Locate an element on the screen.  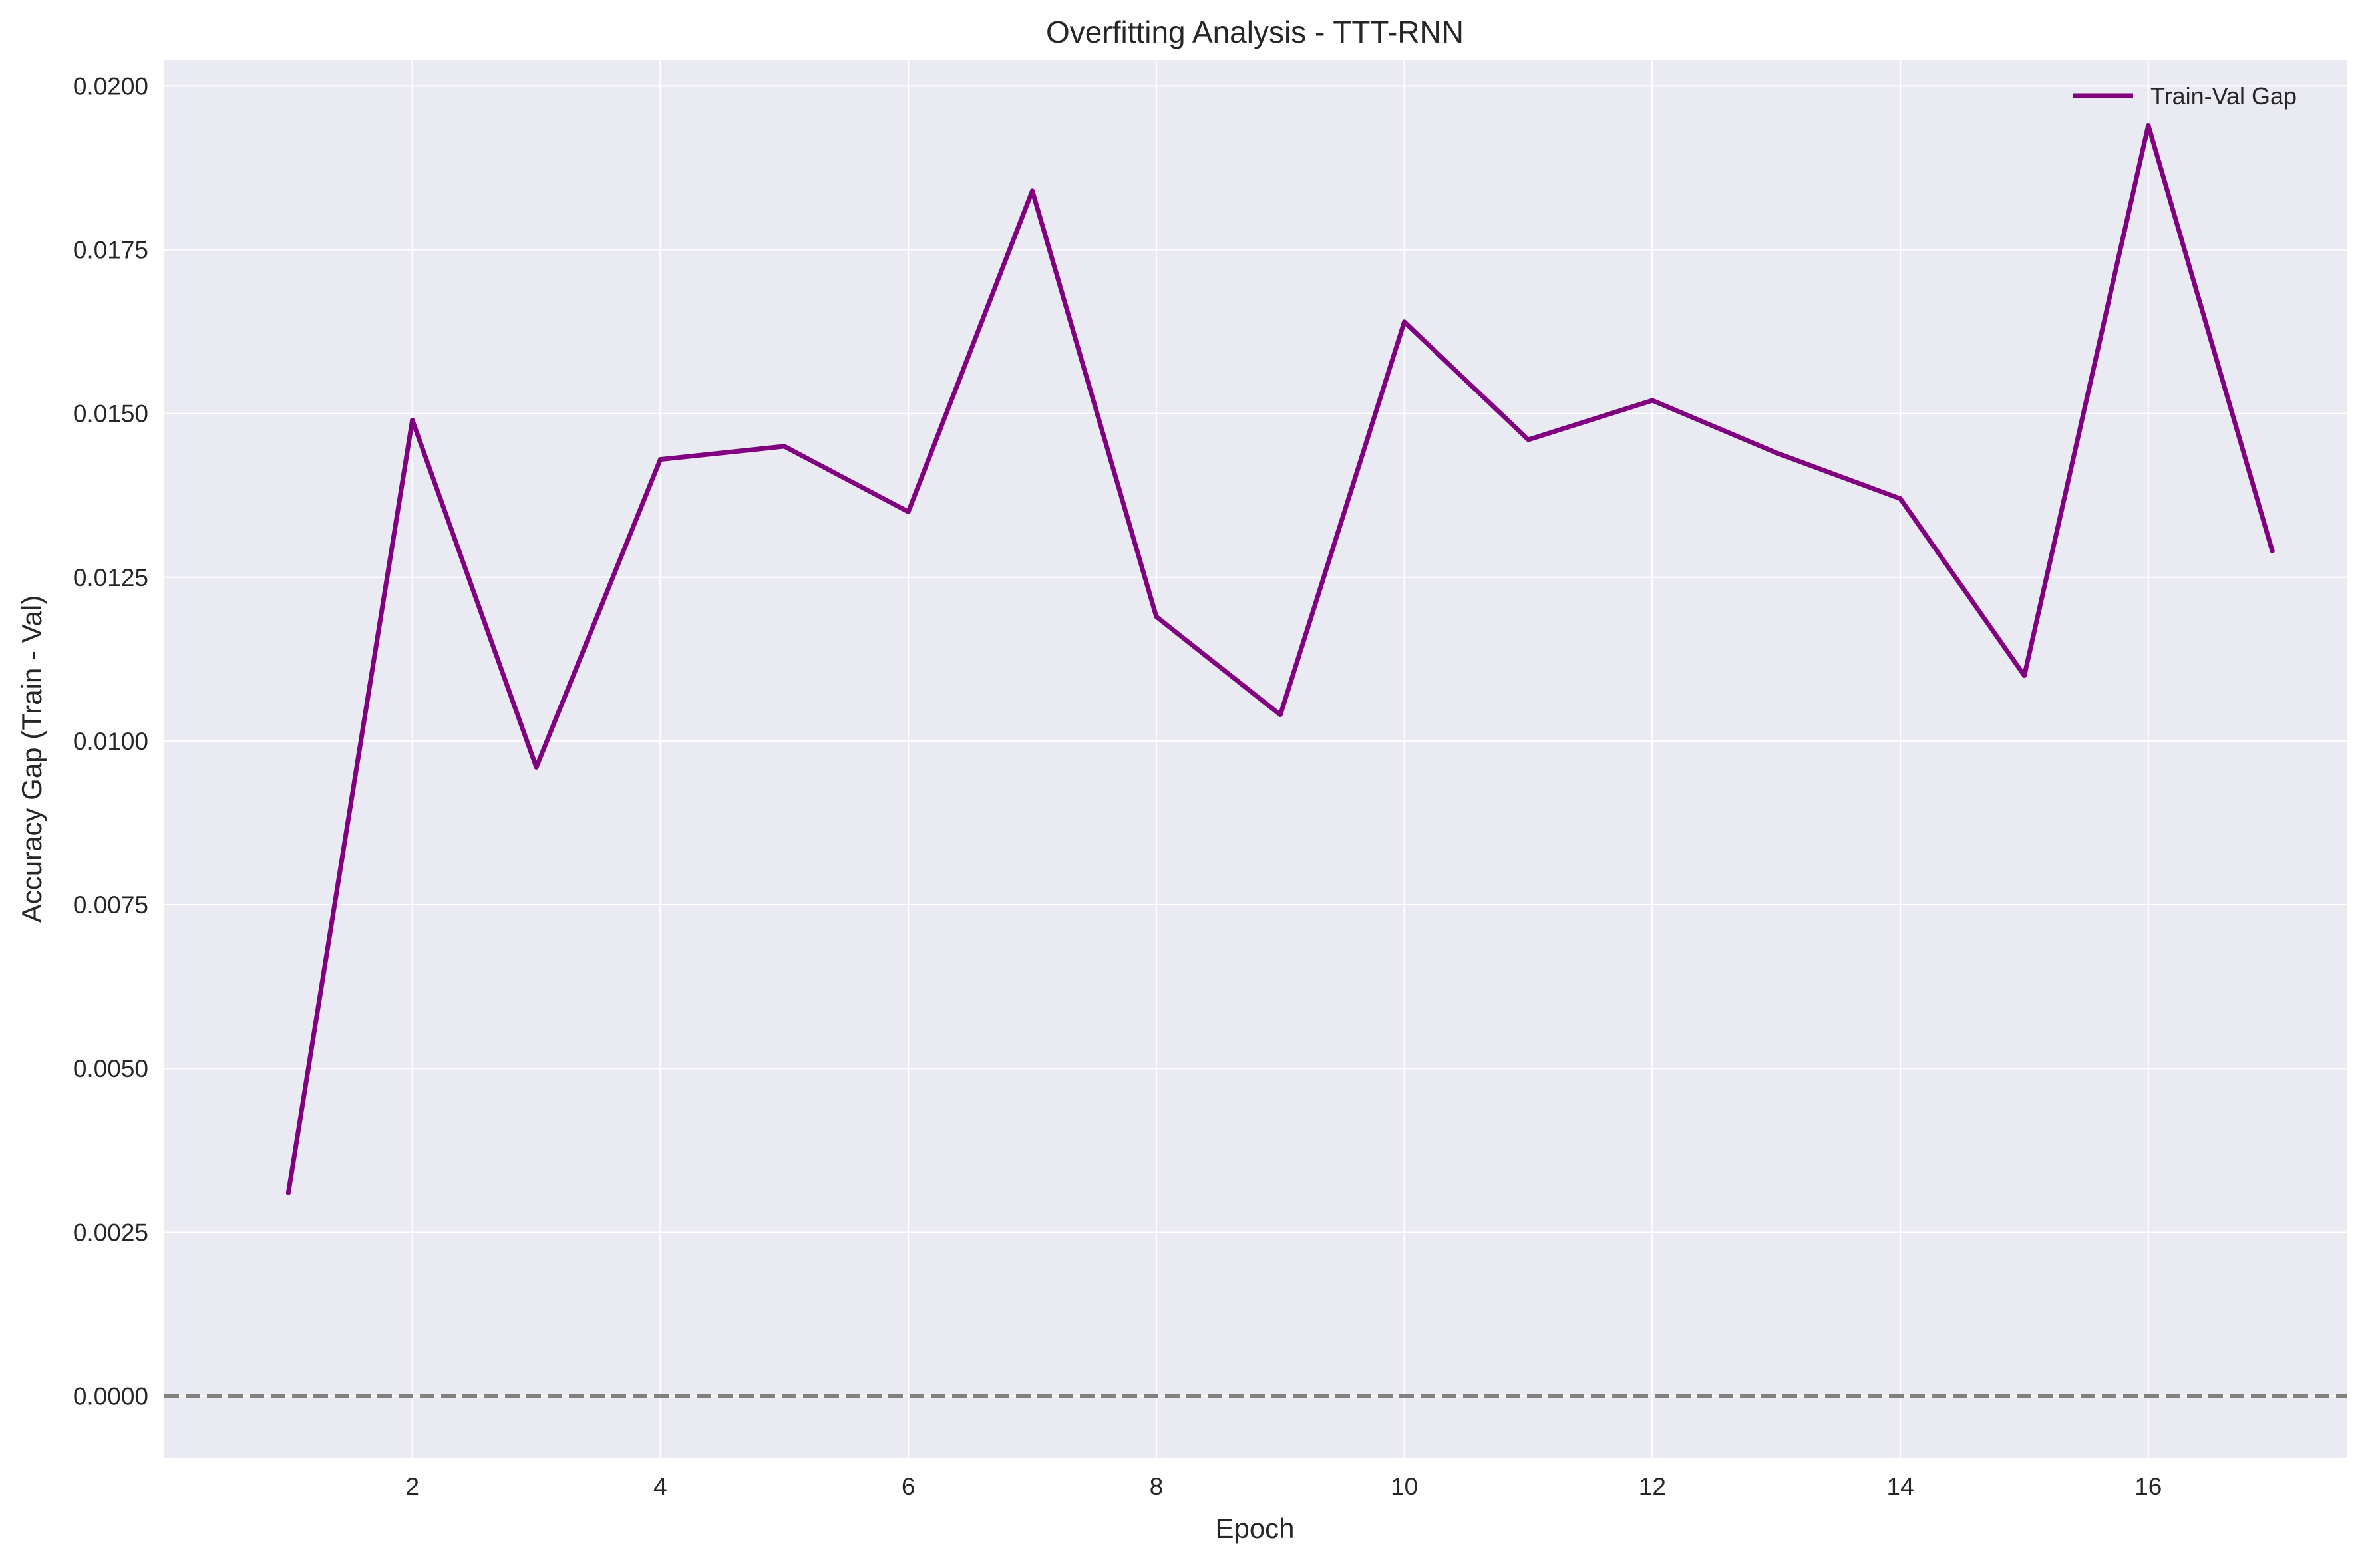
y-tick-label: 0.0050 is located at coordinates (110, 1068).